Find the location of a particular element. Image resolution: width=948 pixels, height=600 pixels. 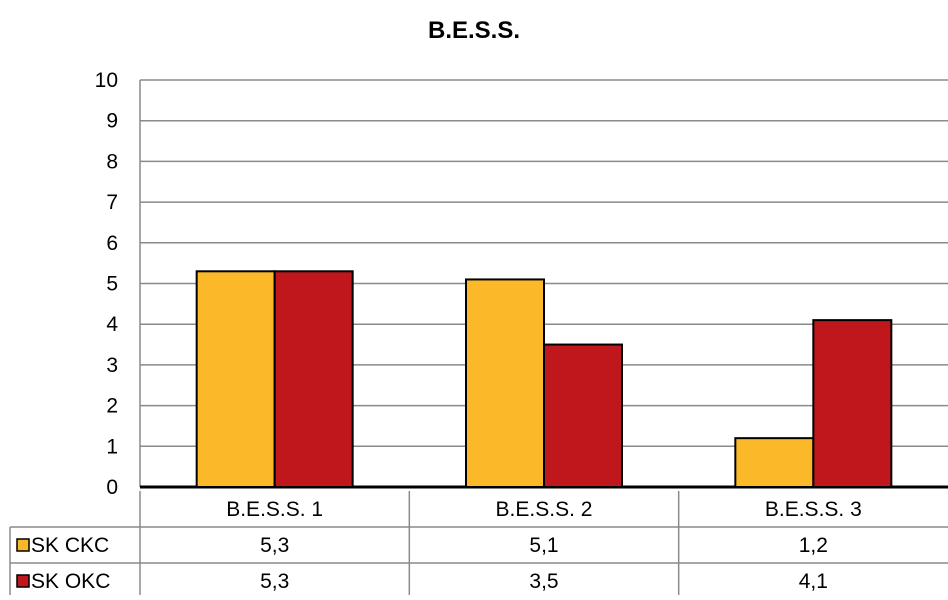

y-tick-label: 3 is located at coordinates (112, 365).